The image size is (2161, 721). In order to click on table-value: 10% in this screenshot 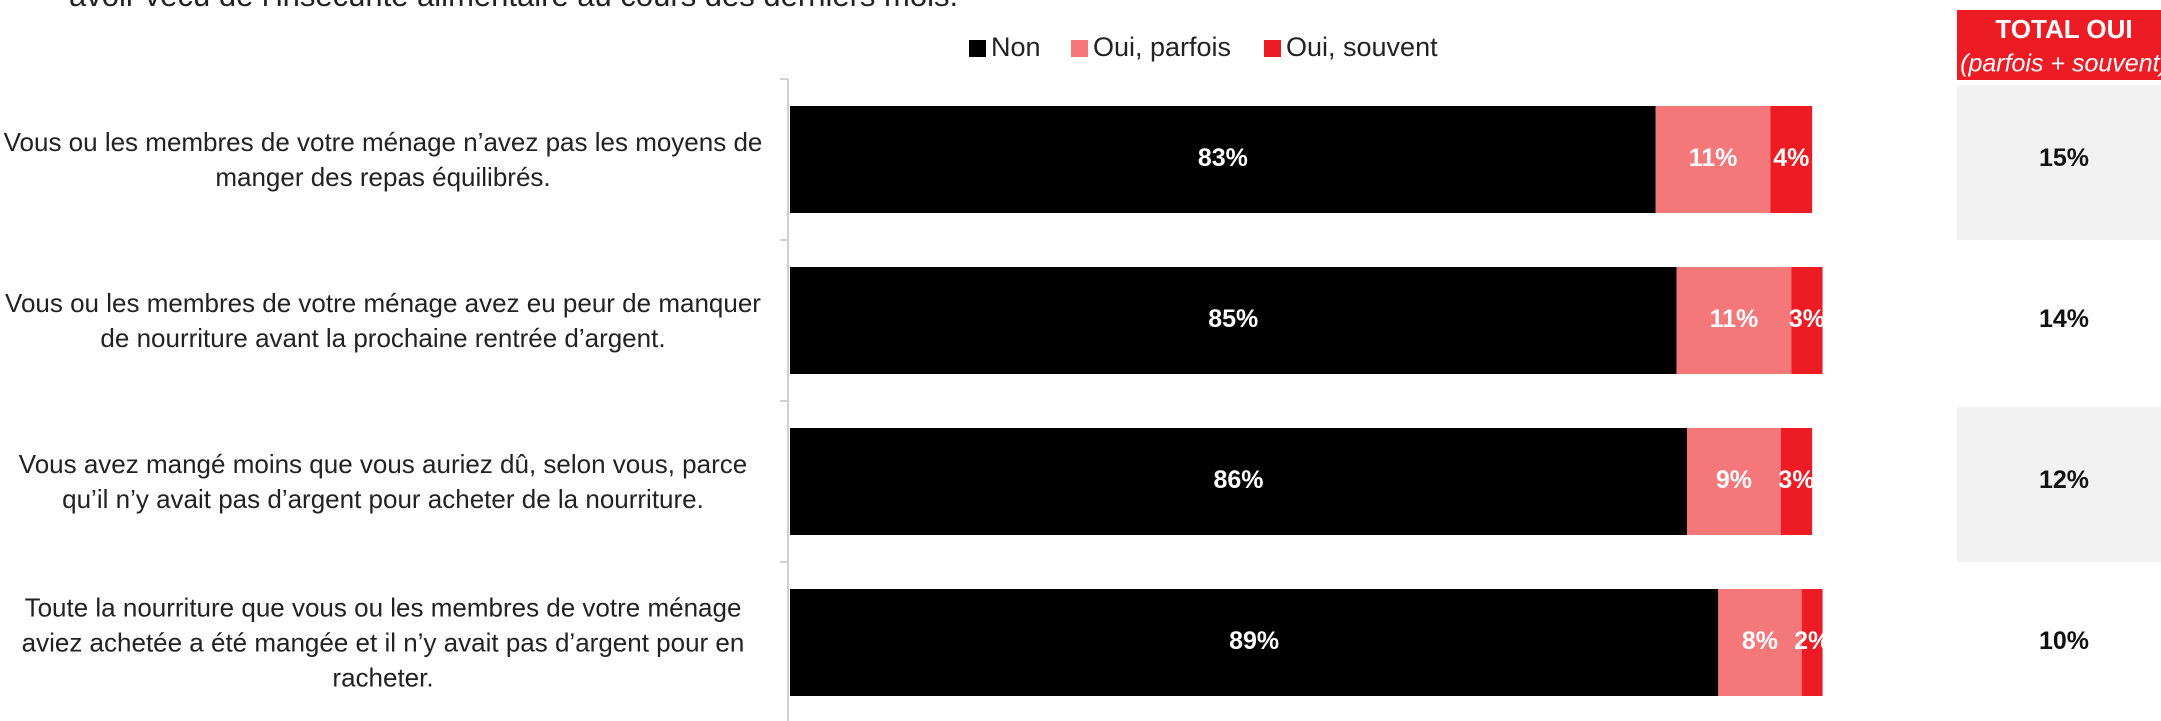, I will do `click(2064, 641)`.